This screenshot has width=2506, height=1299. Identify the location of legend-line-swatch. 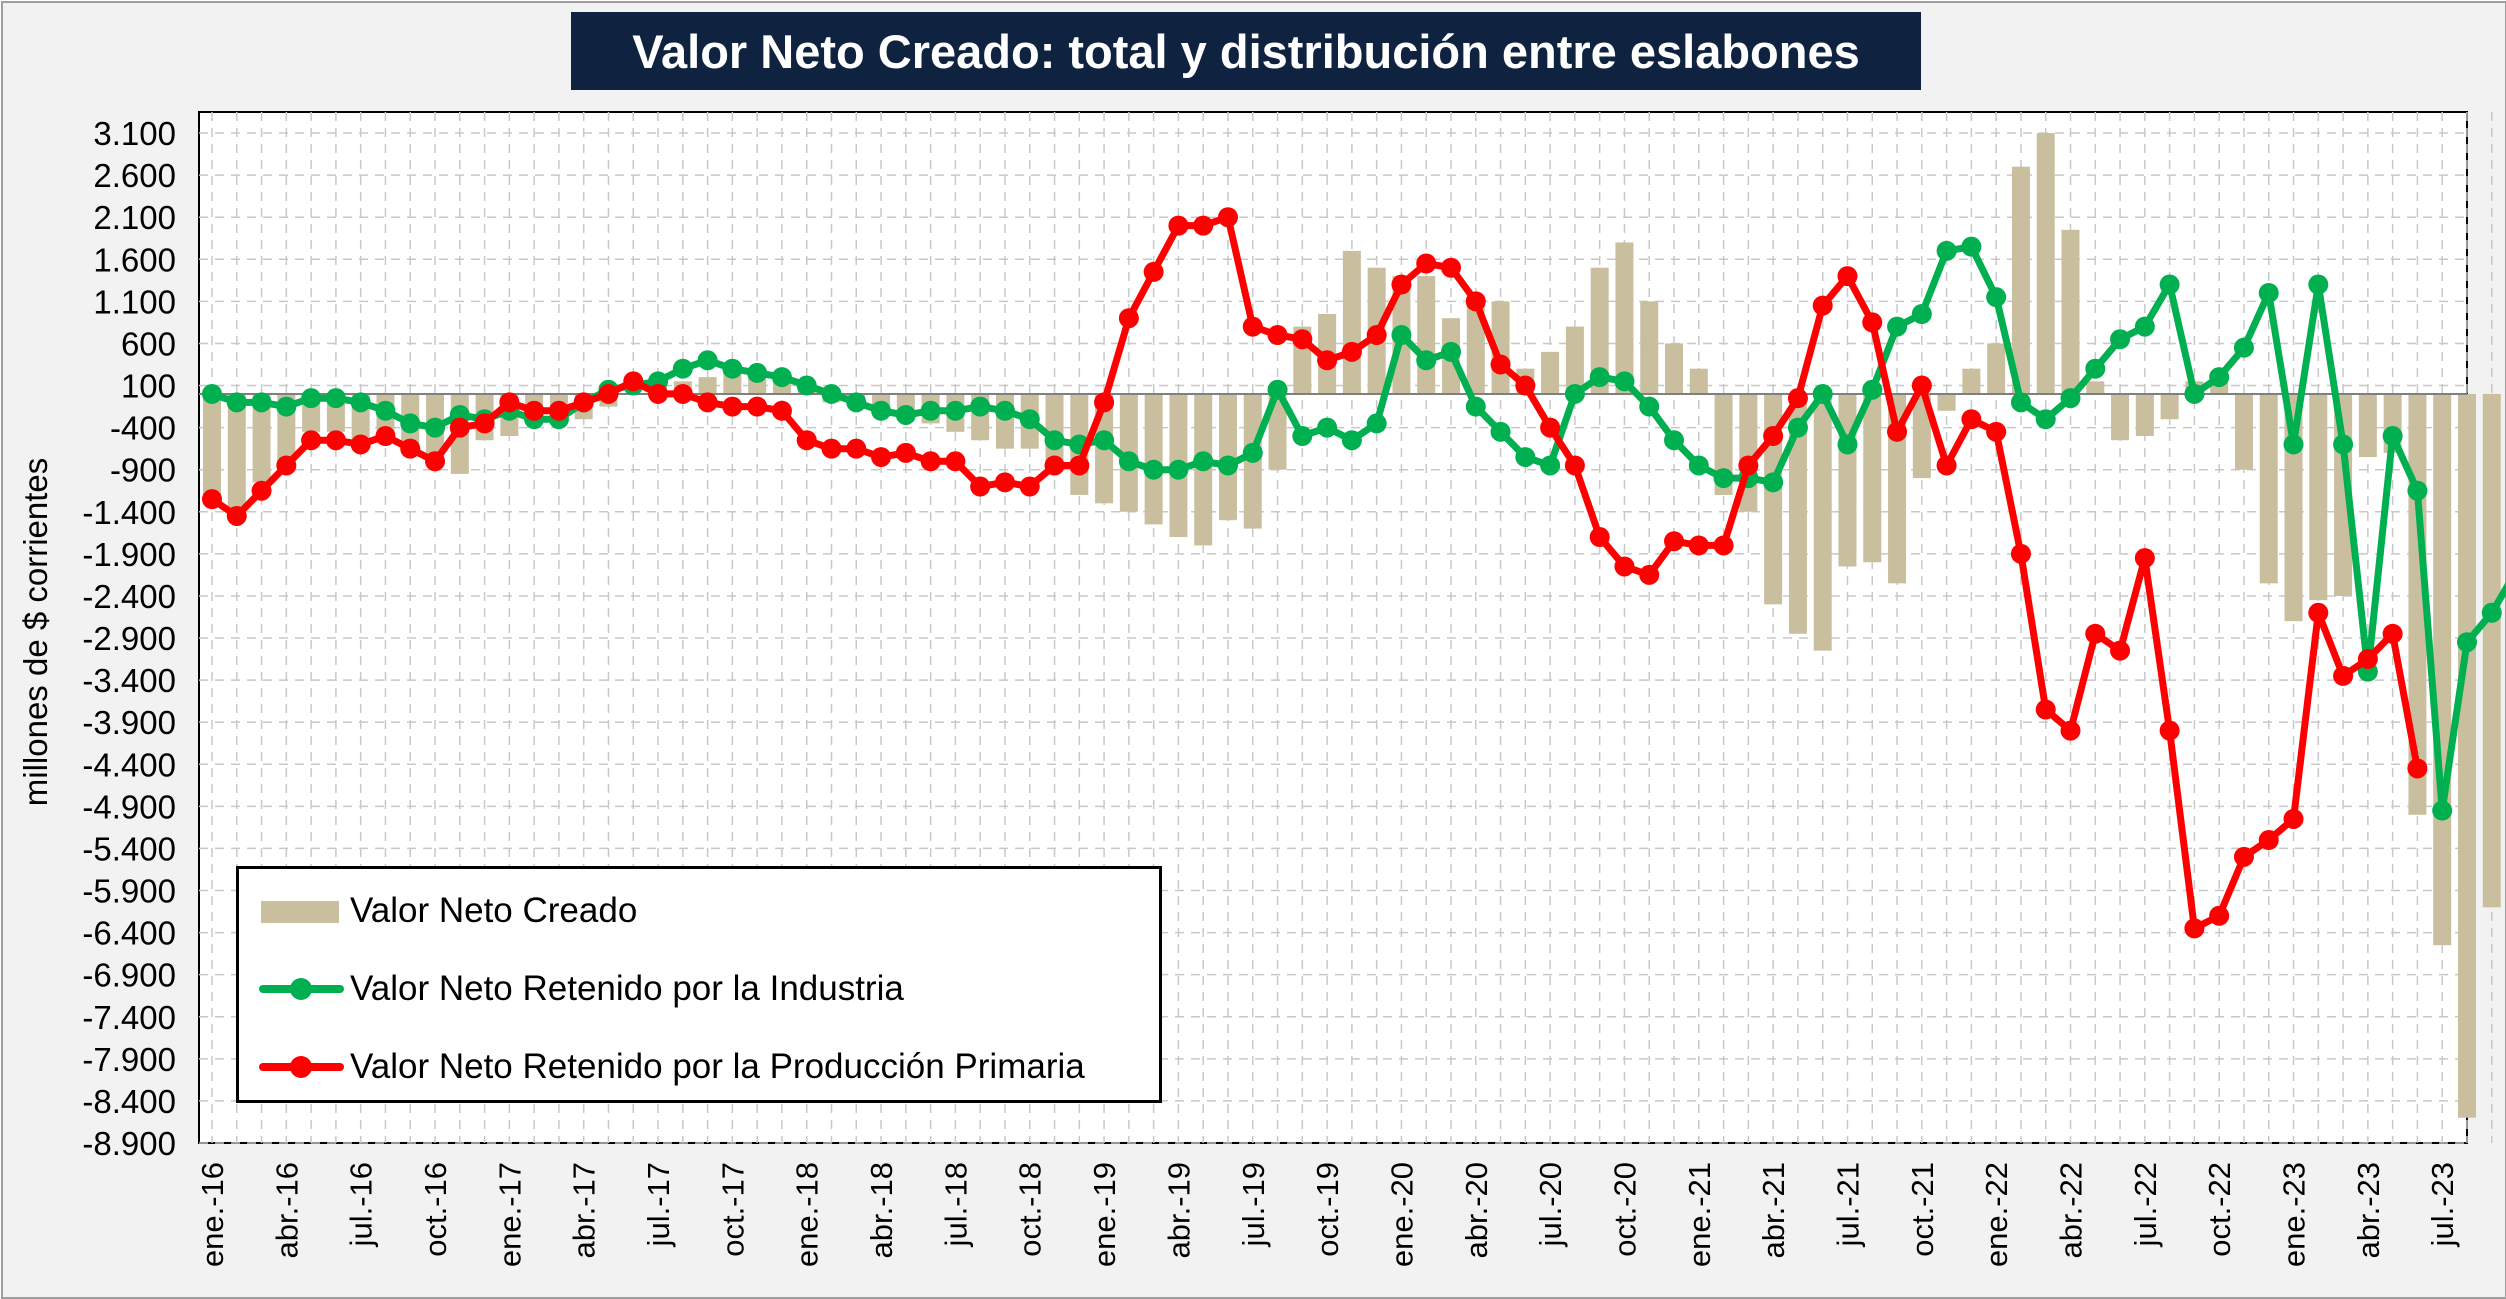
(301, 989).